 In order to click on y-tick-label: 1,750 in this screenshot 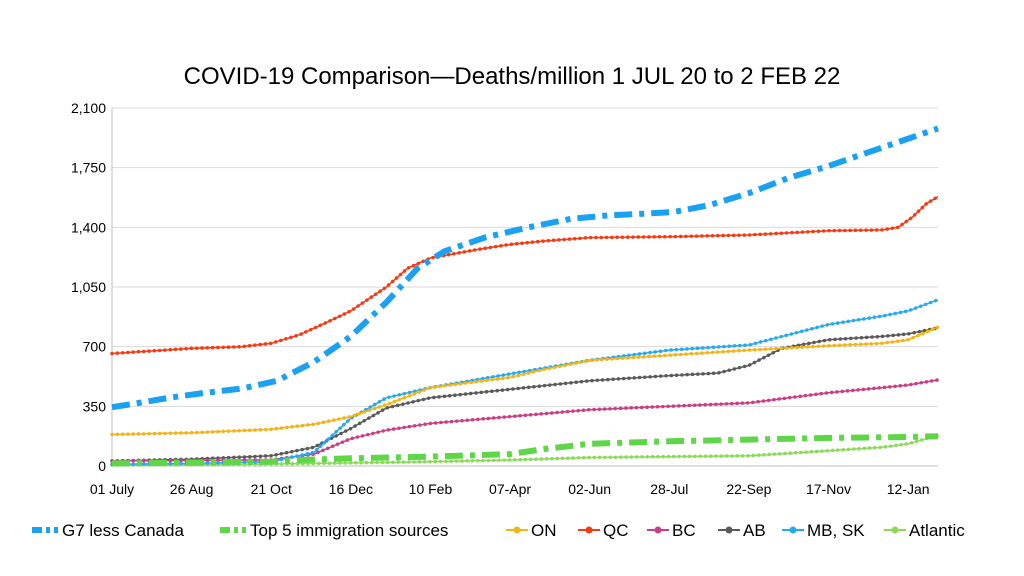, I will do `click(88, 168)`.